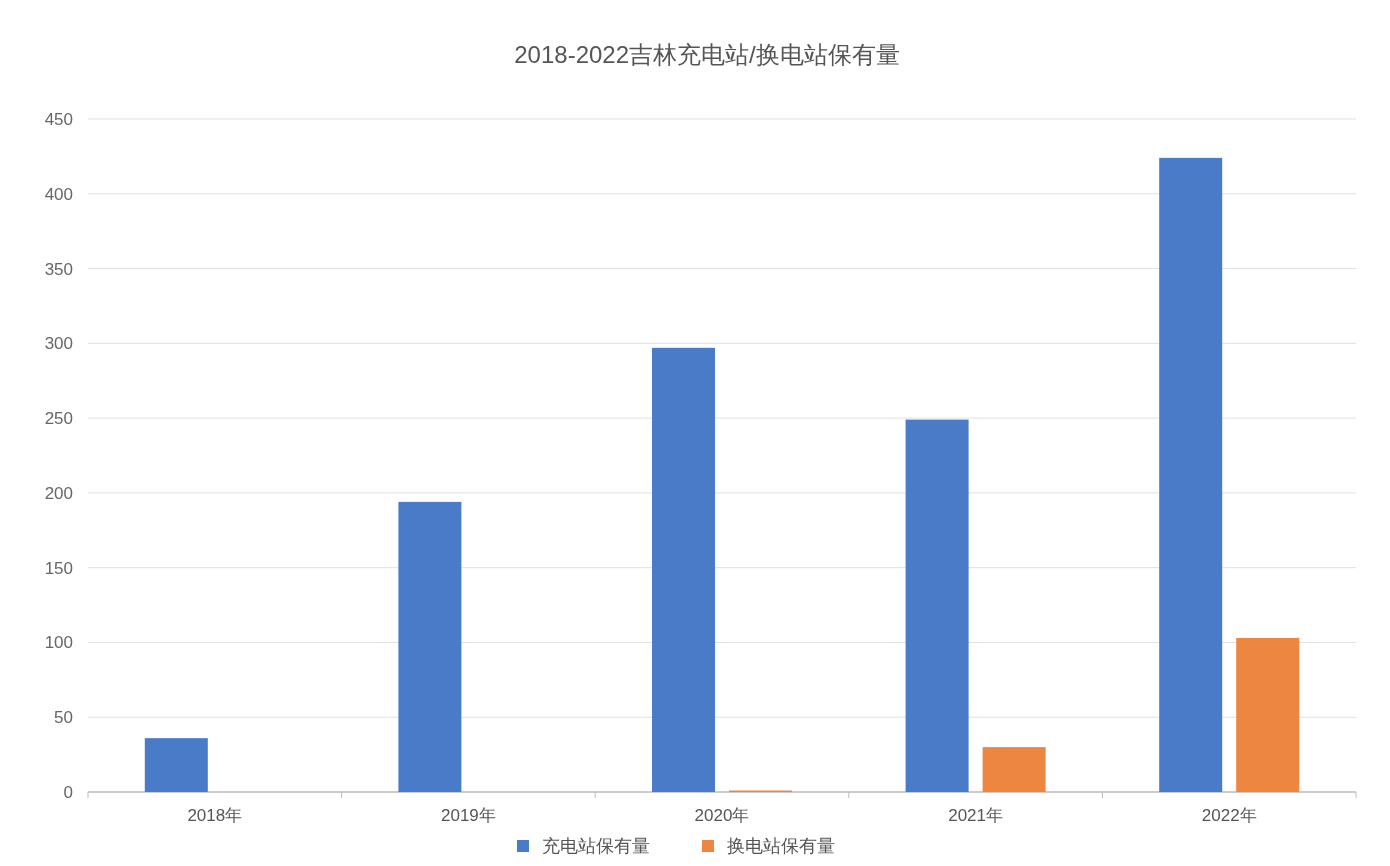 The height and width of the screenshot is (866, 1390). Describe the element at coordinates (781, 846) in the screenshot. I see `legend-label: 换电站保有量` at that location.